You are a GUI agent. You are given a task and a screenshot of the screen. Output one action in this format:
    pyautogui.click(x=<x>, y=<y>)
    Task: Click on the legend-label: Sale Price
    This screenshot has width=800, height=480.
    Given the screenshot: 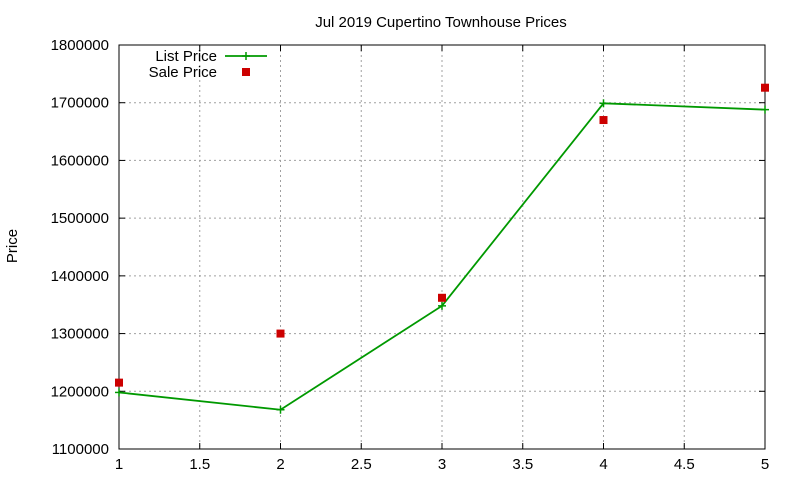 What is the action you would take?
    pyautogui.click(x=183, y=72)
    